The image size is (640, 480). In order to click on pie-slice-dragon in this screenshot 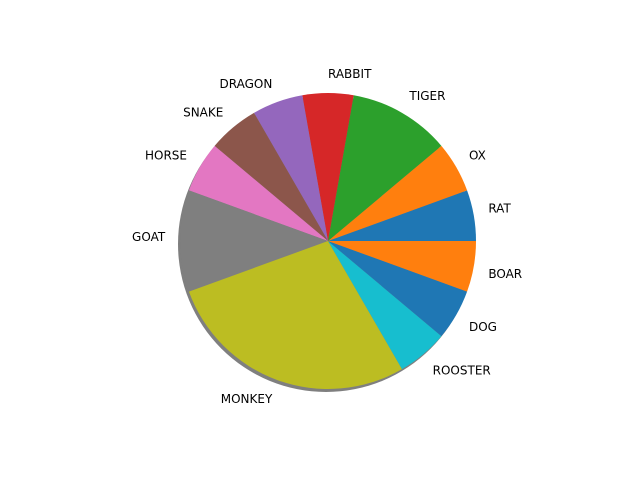, I will do `click(291, 168)`.